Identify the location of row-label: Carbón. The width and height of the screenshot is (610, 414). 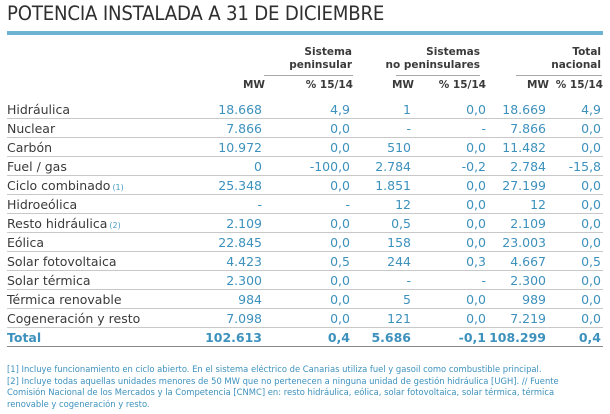
(29, 147).